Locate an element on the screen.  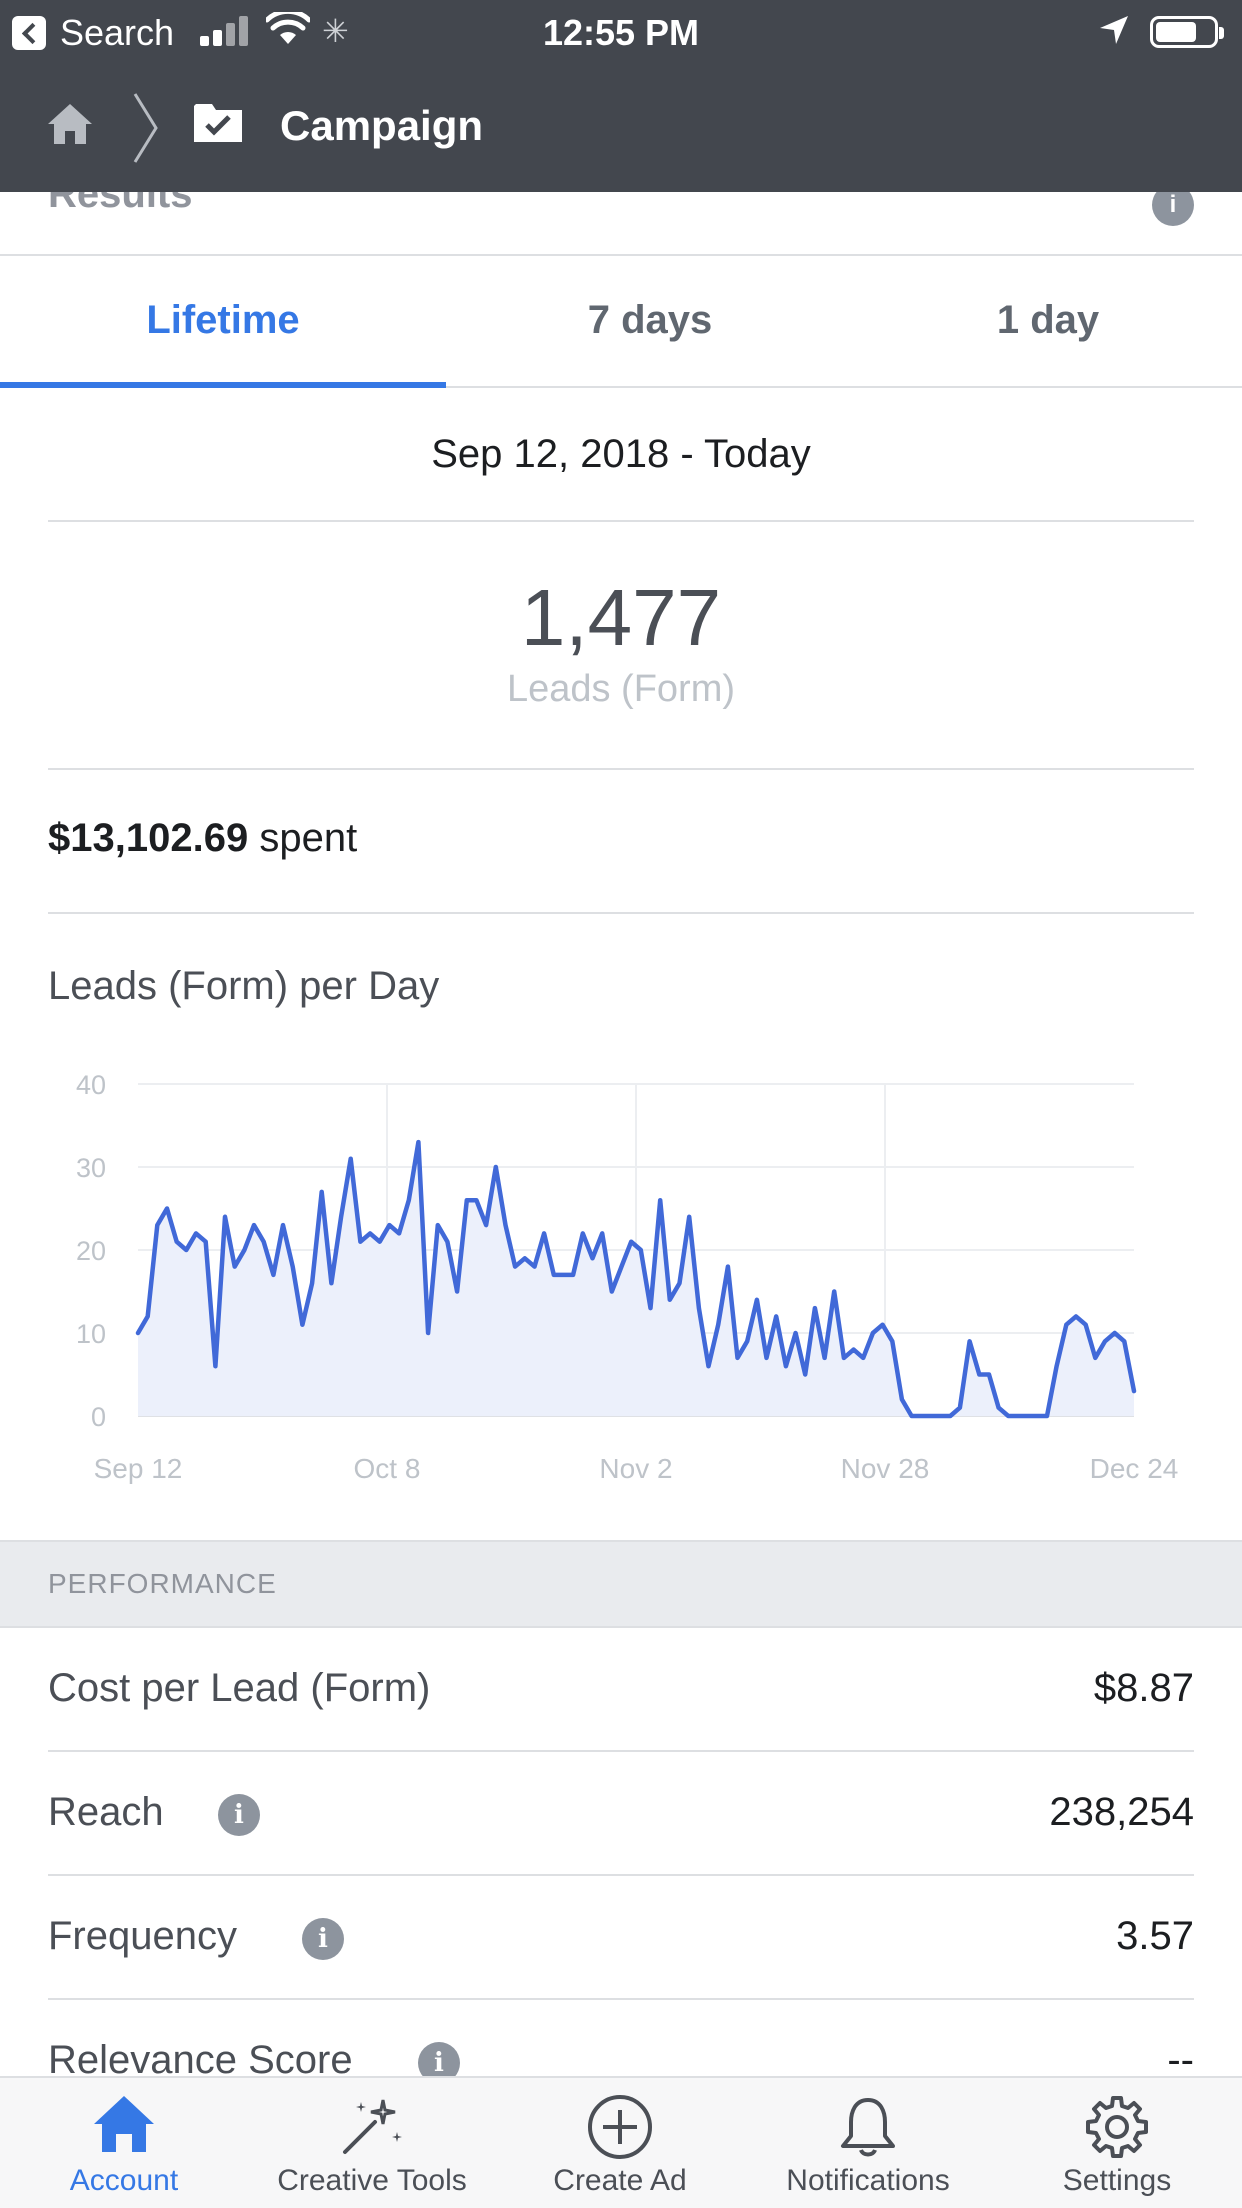
tabbar-item-create-ad: Create Ad is located at coordinates (620, 2143).